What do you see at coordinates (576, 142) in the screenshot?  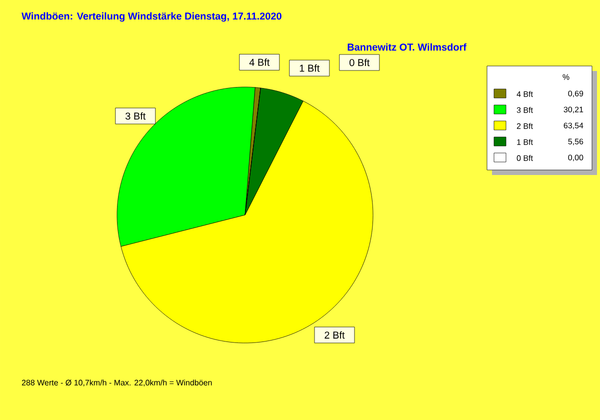 I see `data-label: 5,56` at bounding box center [576, 142].